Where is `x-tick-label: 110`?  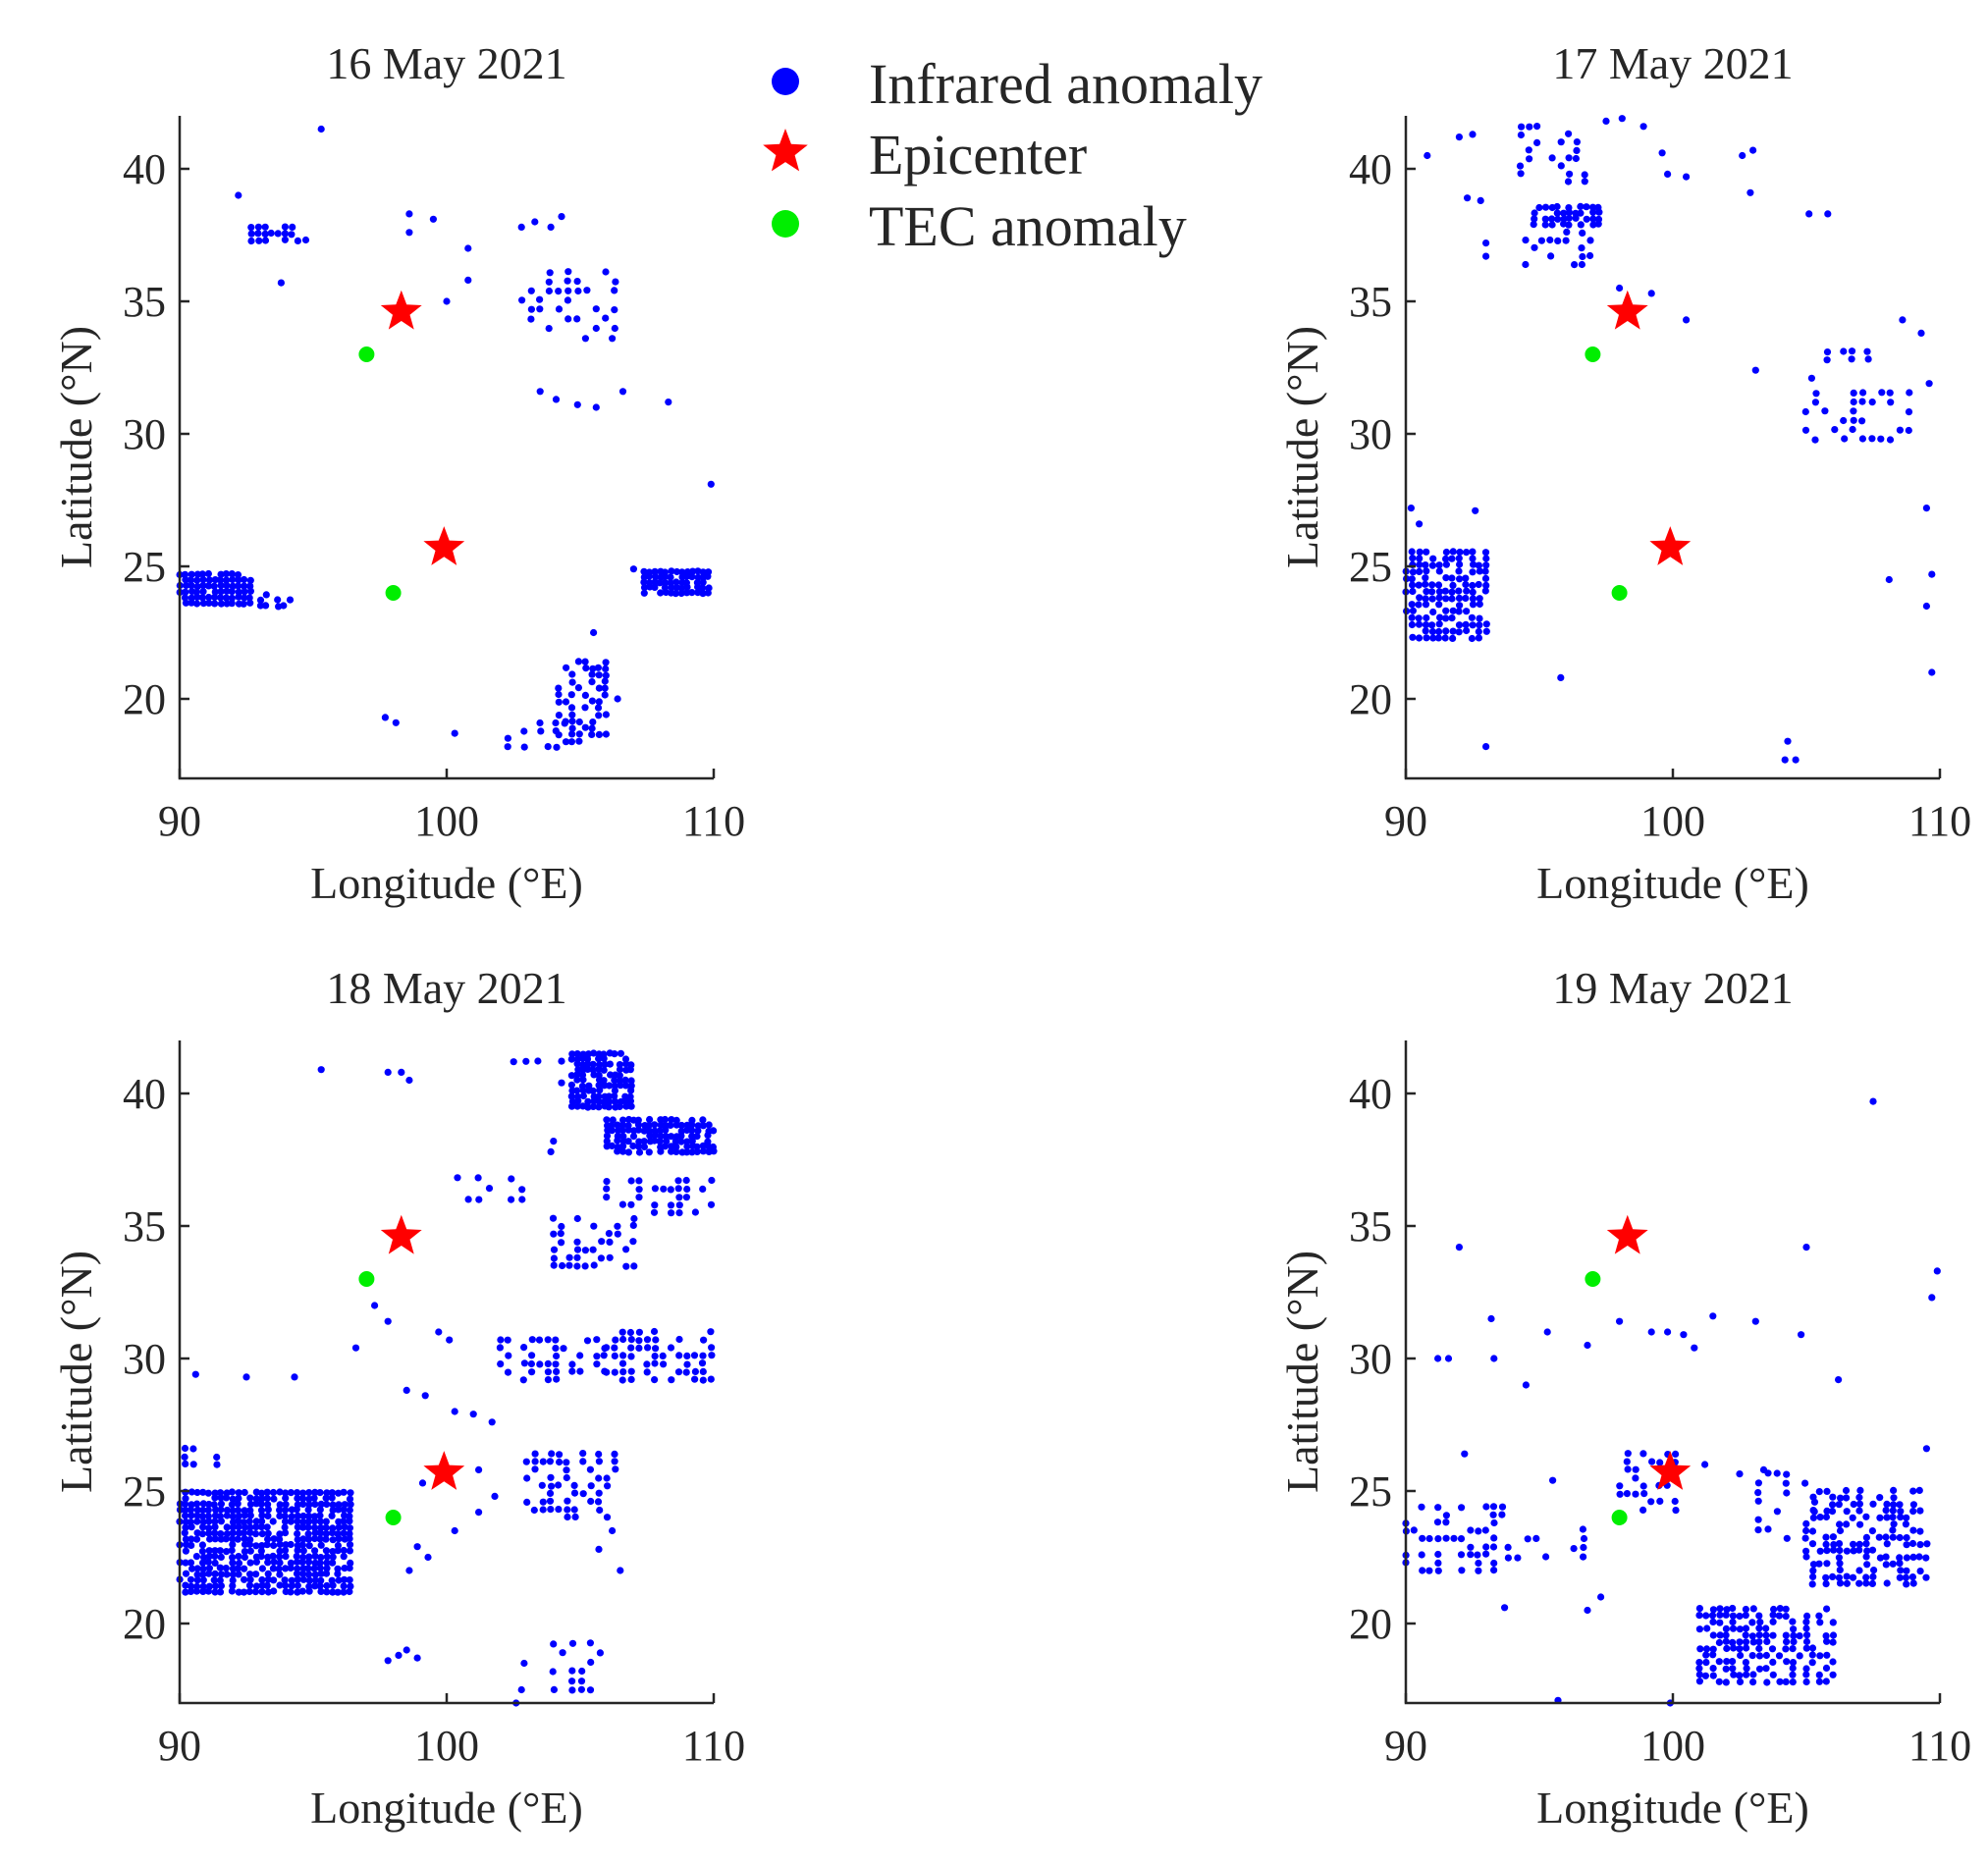
x-tick-label: 110 is located at coordinates (713, 821).